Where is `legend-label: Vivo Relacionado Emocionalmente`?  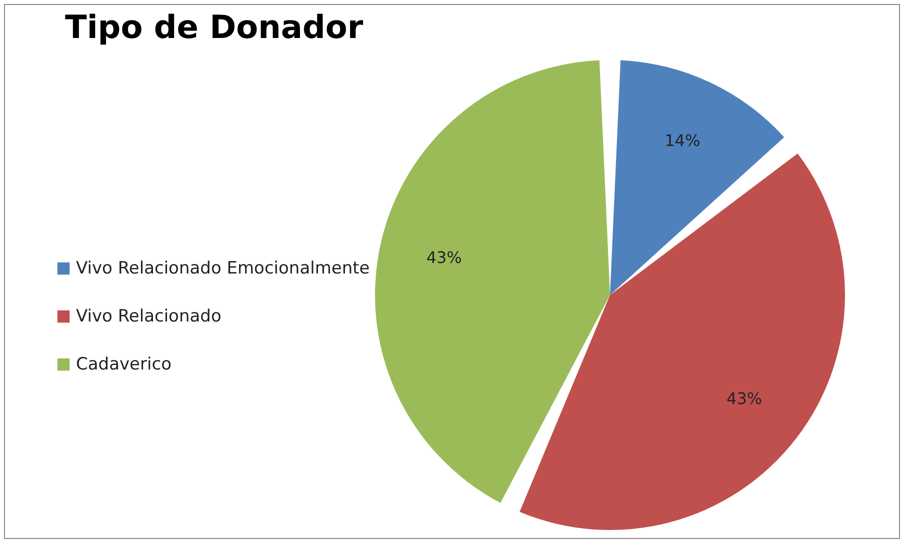 legend-label: Vivo Relacionado Emocionalmente is located at coordinates (223, 268).